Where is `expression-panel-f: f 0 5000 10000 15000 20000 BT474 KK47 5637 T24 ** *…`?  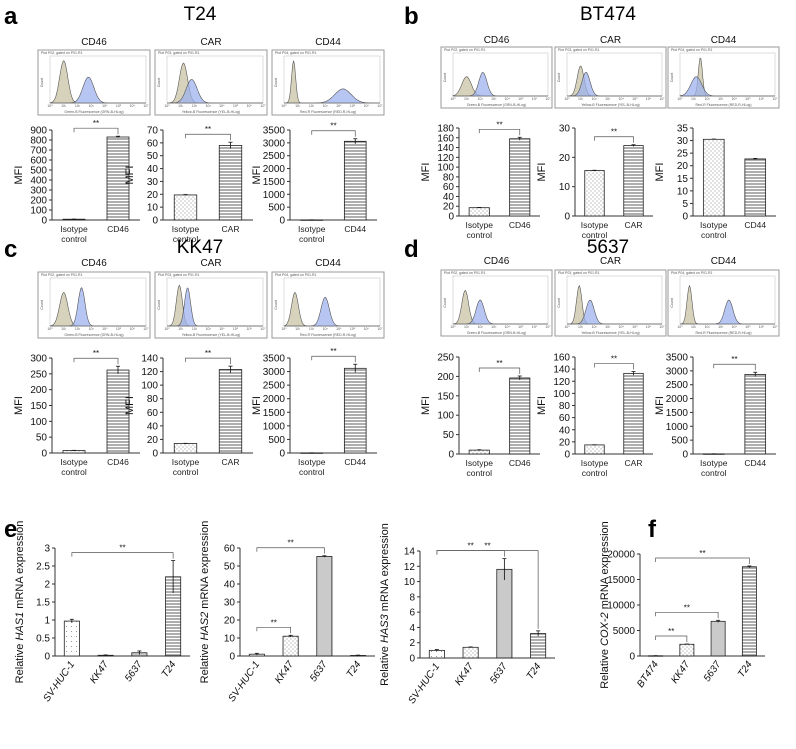
expression-panel-f: f 0 5000 10000 15000 20000 BT474 KK47 5637 T24 ** *… is located at coordinates (682, 603).